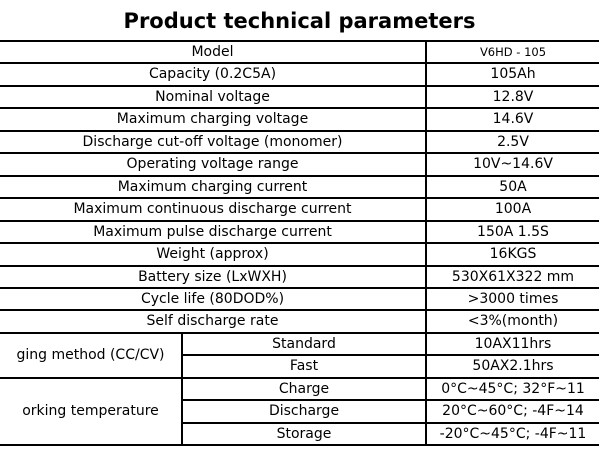 The height and width of the screenshot is (451, 599). Describe the element at coordinates (304, 366) in the screenshot. I see `charging-method-sub-label: Fast` at that location.